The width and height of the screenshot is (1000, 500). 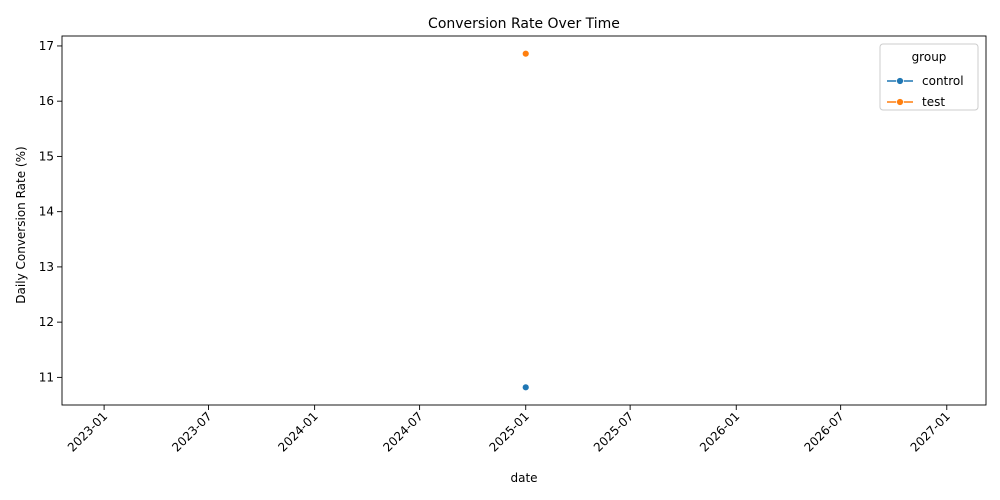 What do you see at coordinates (46, 267) in the screenshot?
I see `y-tick-label: 13` at bounding box center [46, 267].